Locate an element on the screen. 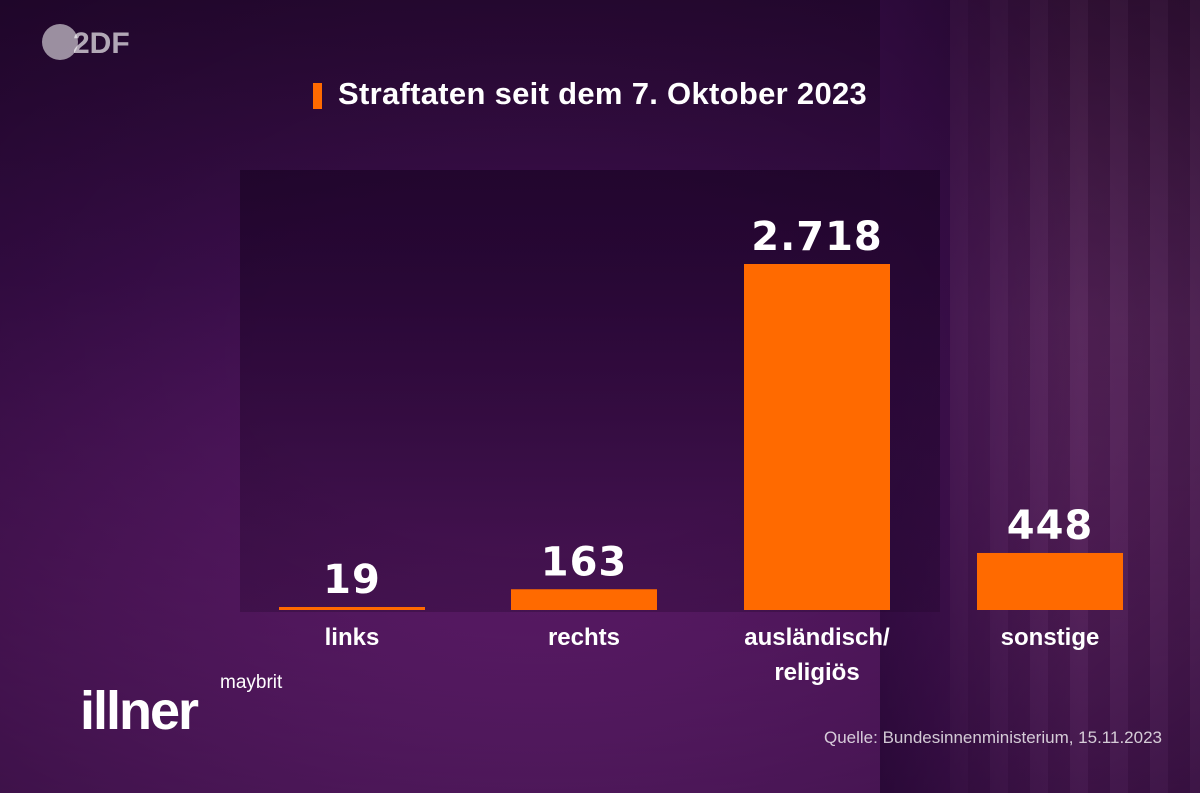 The height and width of the screenshot is (793, 1200). value-label-1: 163 is located at coordinates (584, 562).